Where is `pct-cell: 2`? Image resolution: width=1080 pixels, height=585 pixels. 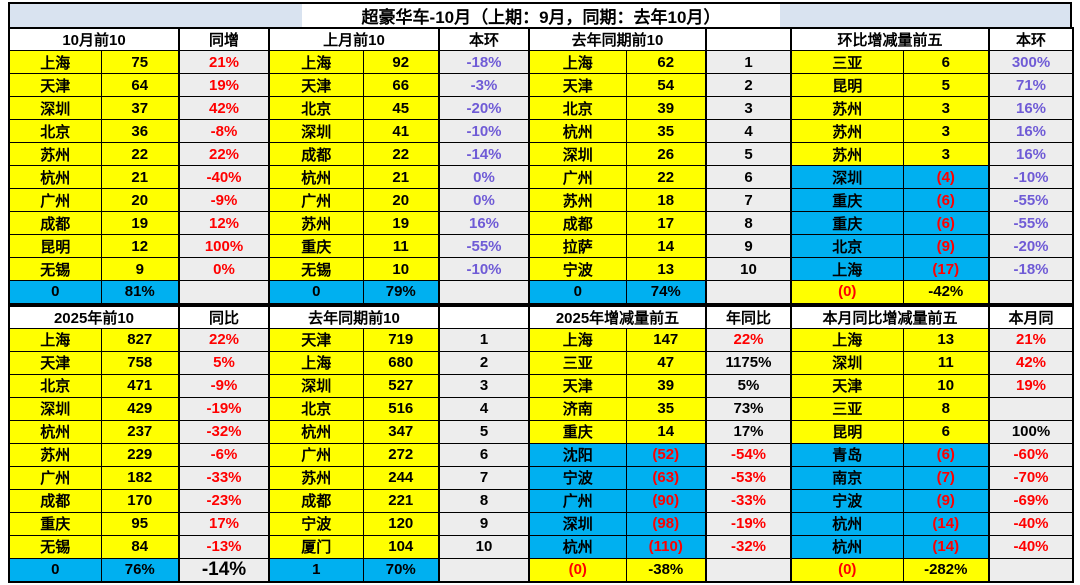 pct-cell: 2 is located at coordinates (748, 85).